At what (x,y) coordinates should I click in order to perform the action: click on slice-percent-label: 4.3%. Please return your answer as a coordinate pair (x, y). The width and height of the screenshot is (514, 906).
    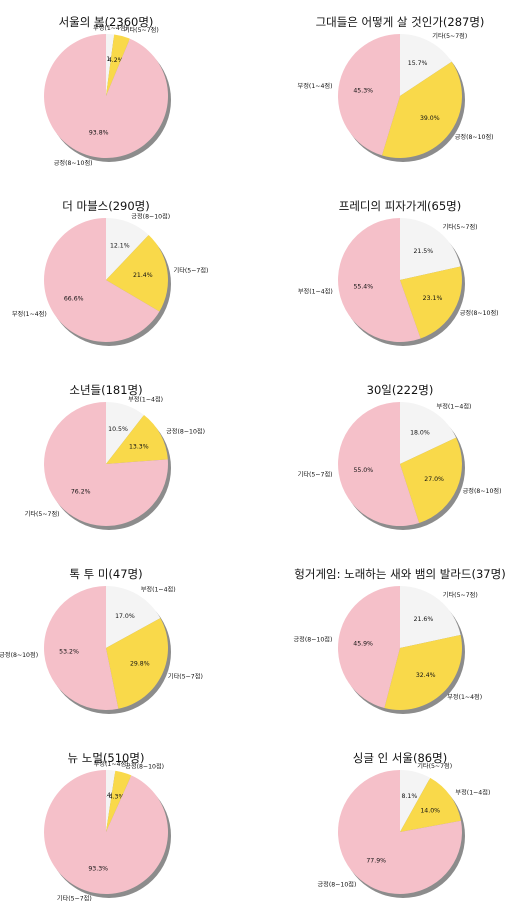
    Looking at the image, I should click on (117, 796).